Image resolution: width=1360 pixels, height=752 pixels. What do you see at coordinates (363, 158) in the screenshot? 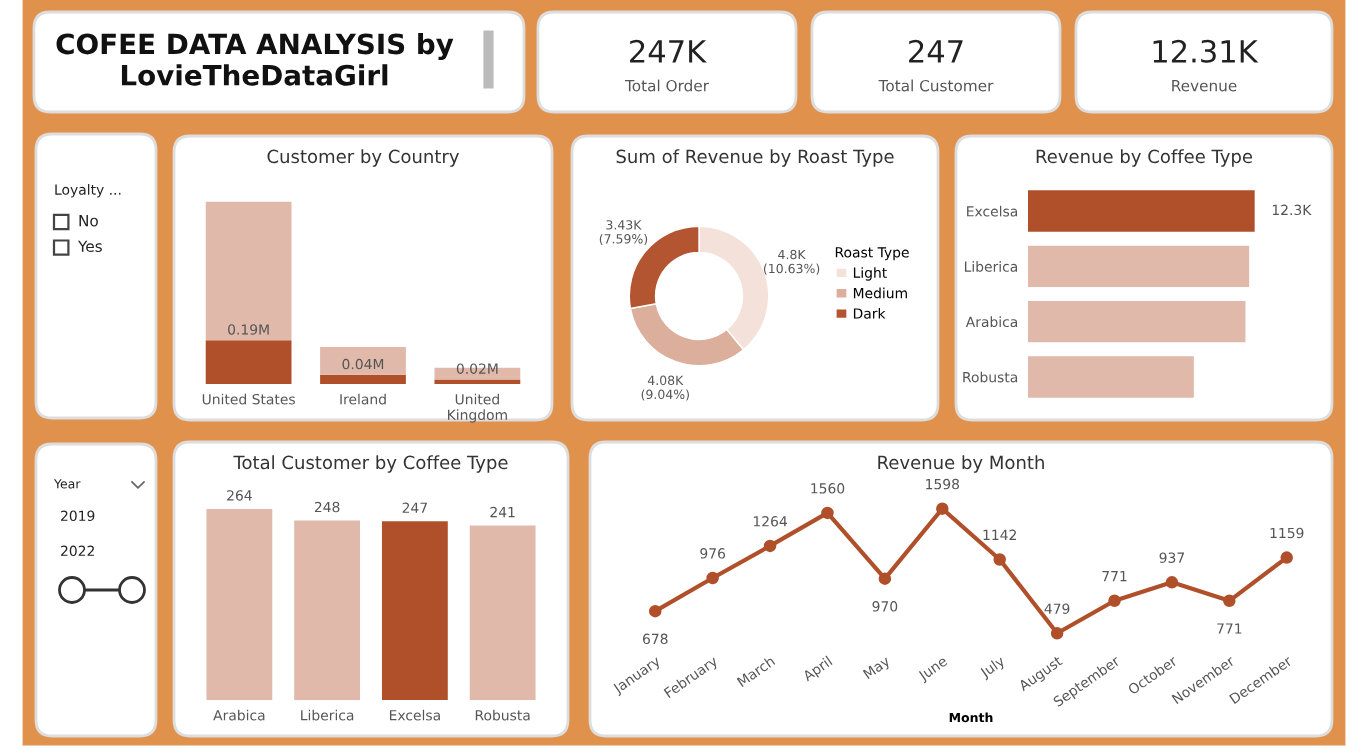
I see `chart-title: Customer by Country` at bounding box center [363, 158].